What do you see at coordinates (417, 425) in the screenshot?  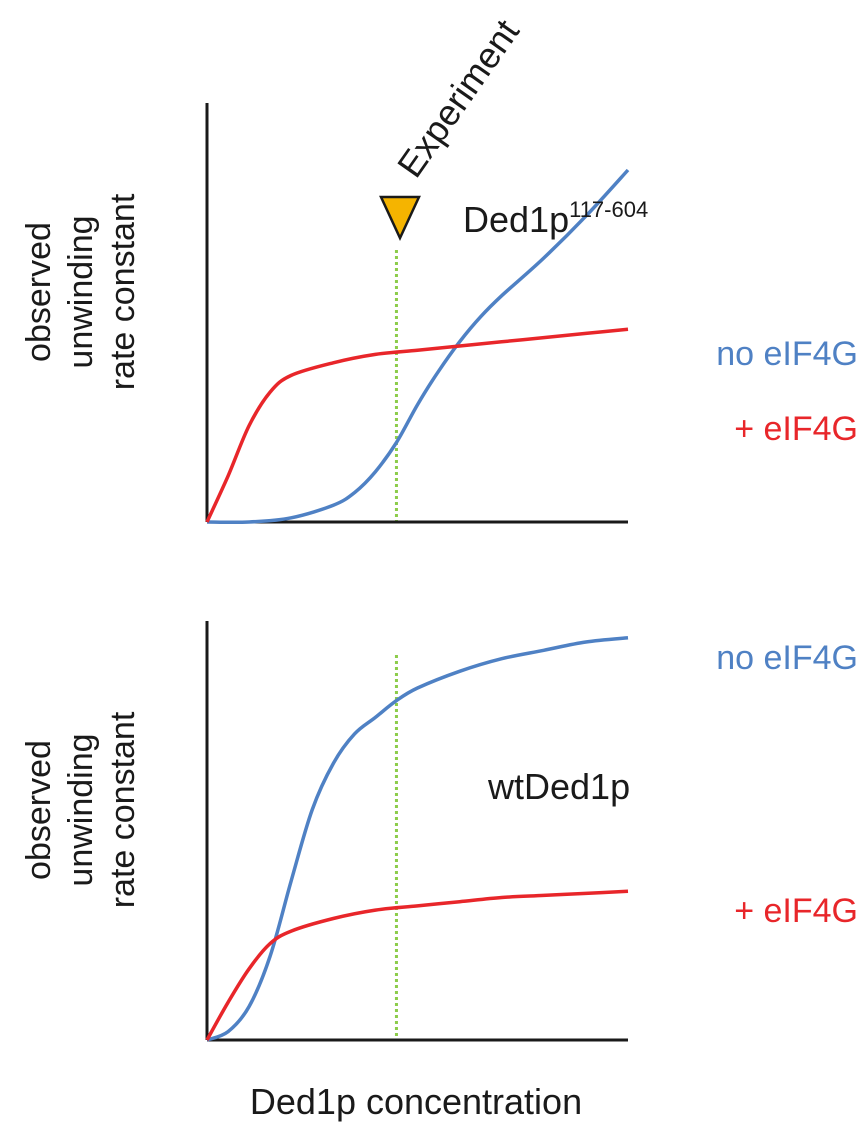 I see `top-series-plus-eif4g-line` at bounding box center [417, 425].